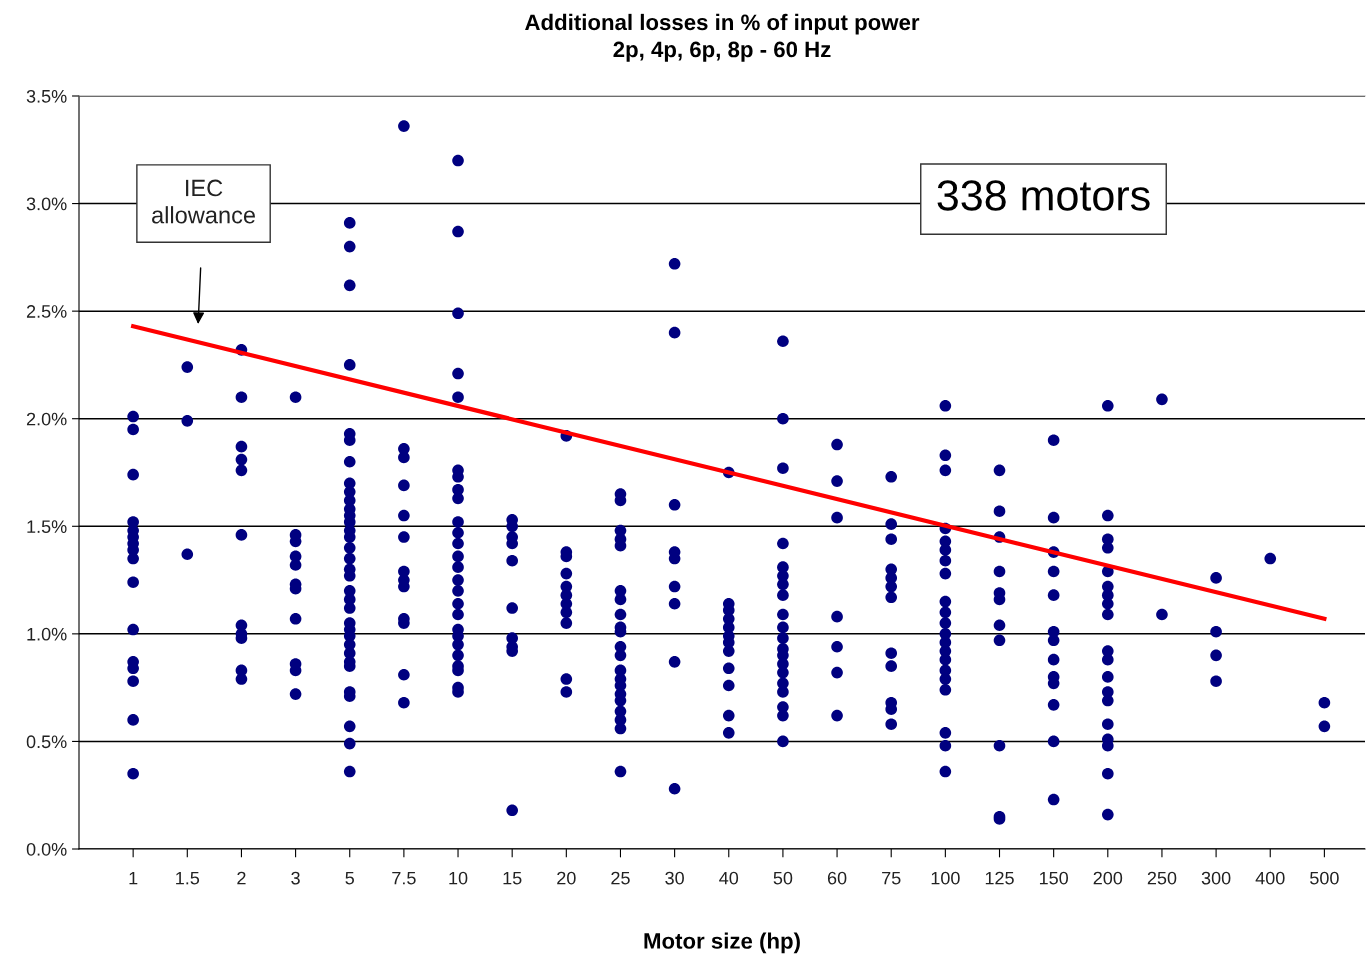 This screenshot has height=955, width=1366. Describe the element at coordinates (620, 878) in the screenshot. I see `x-tick-label: 25` at that location.